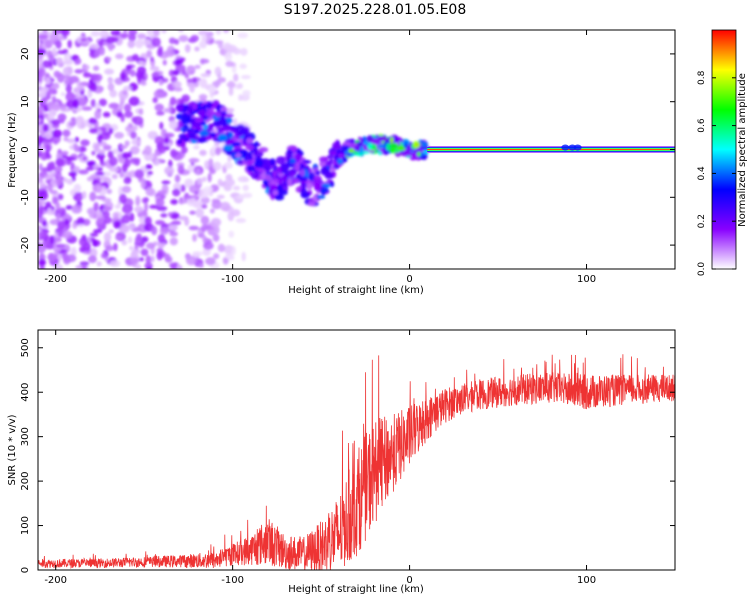 The height and width of the screenshot is (600, 750). What do you see at coordinates (25, 197) in the screenshot?
I see `y-tick-label: -10` at bounding box center [25, 197].